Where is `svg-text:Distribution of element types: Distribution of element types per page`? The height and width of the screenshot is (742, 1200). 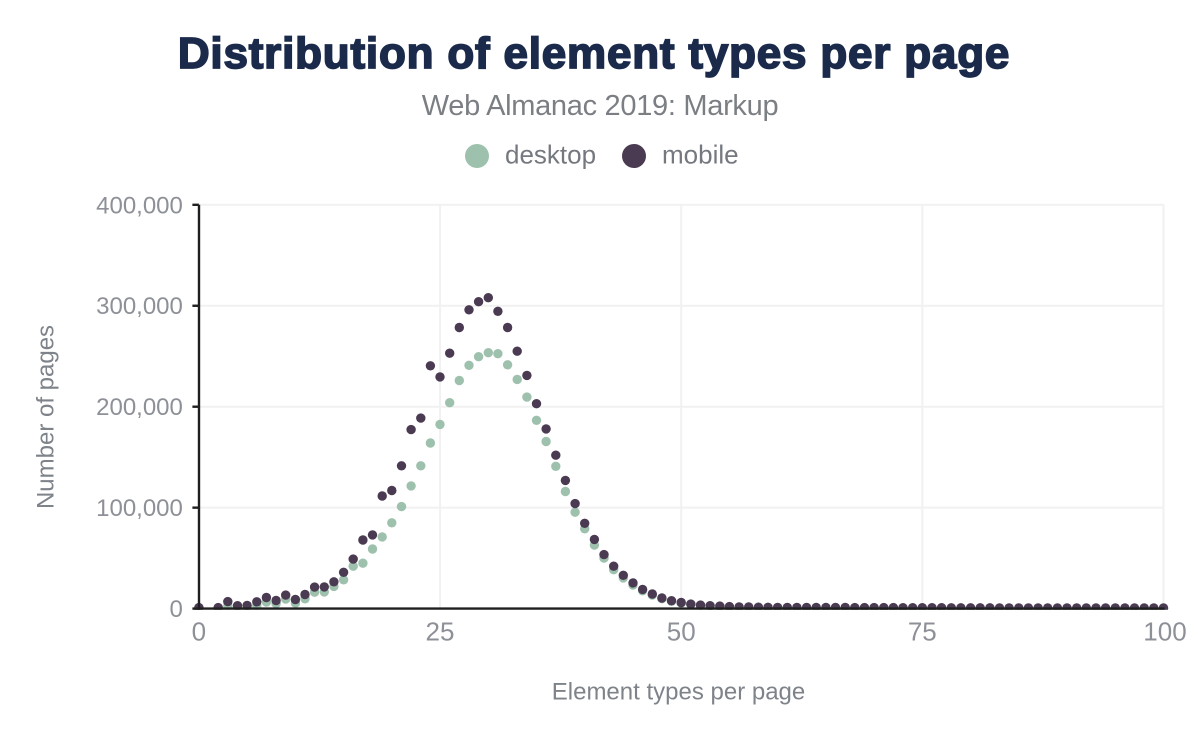 svg-text:Distribution of element types: Distribution of element types per page is located at coordinates (594, 53).